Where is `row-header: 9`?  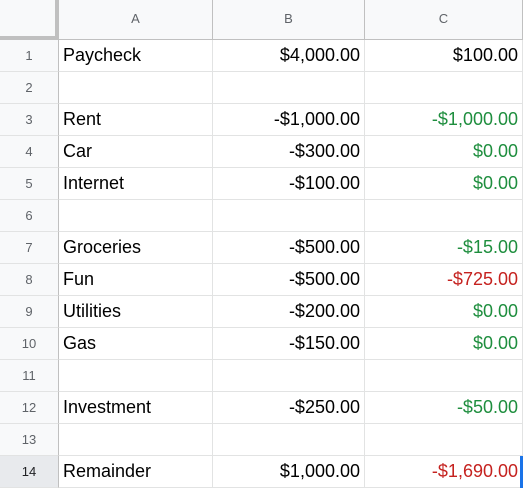
row-header: 9 is located at coordinates (29, 312).